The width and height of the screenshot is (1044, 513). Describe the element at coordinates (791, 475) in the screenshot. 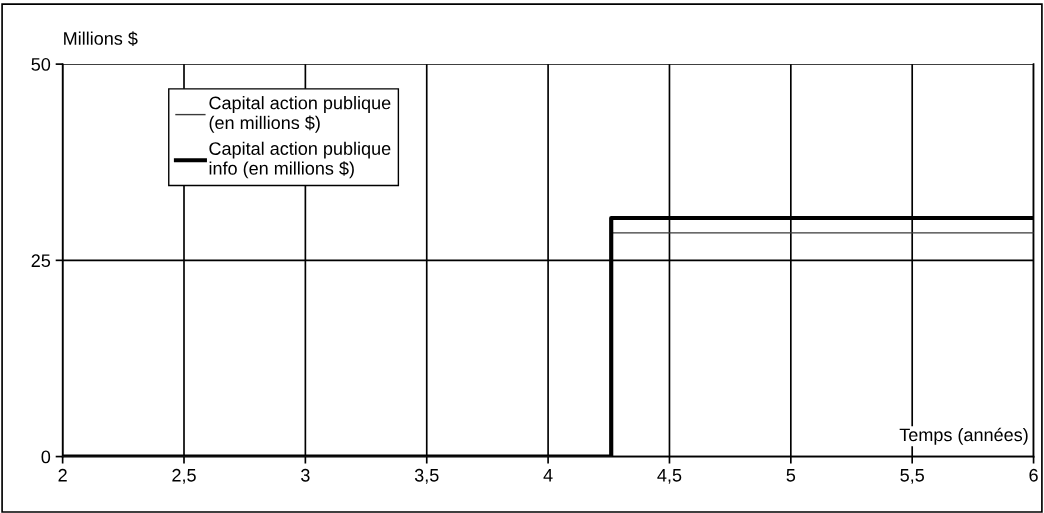

I see `x-tick-label: 5` at that location.